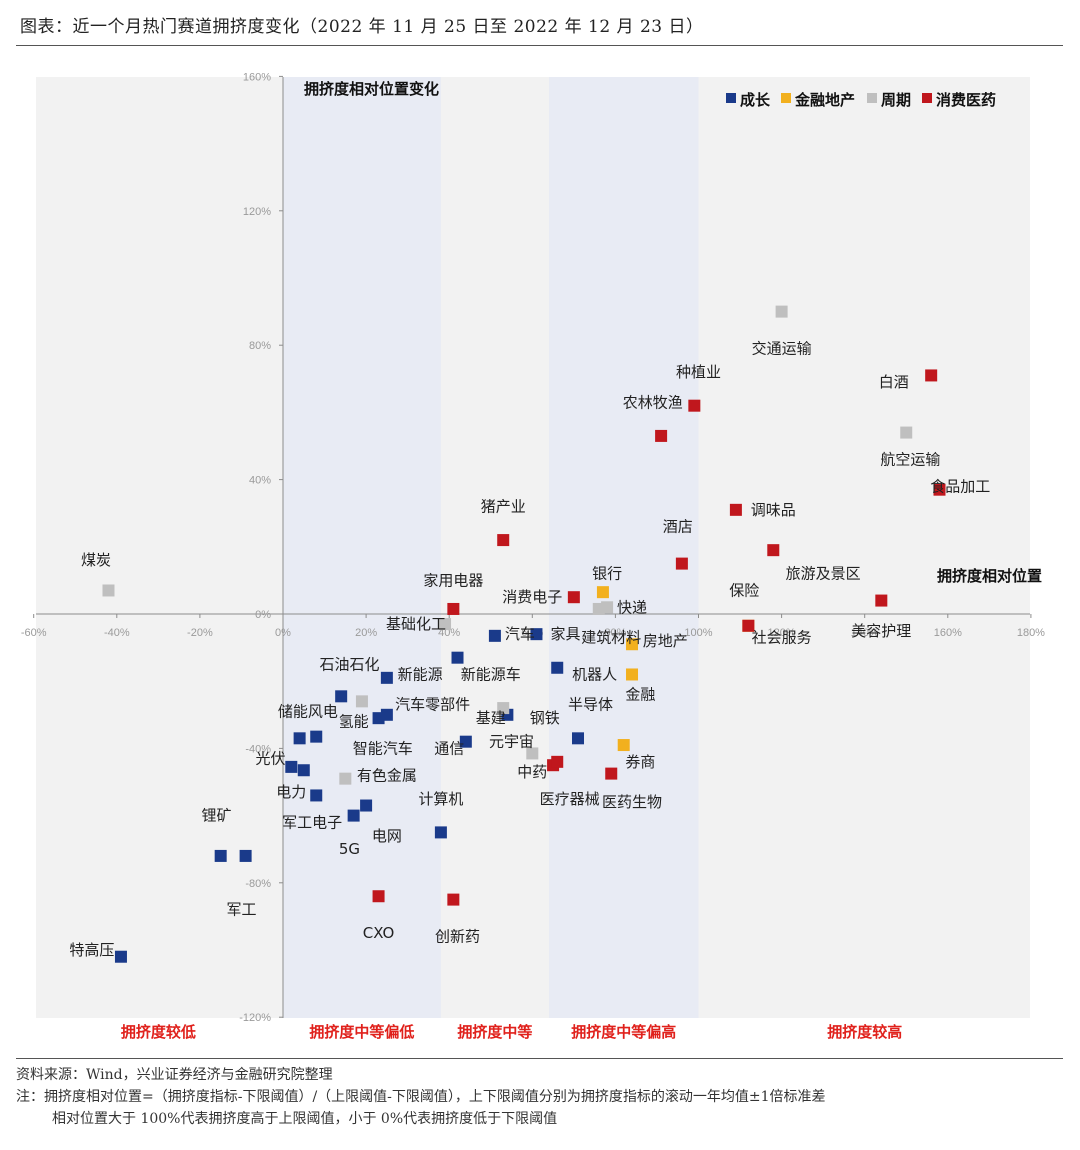  What do you see at coordinates (241, 910) in the screenshot?
I see `point-label: 军工` at bounding box center [241, 910].